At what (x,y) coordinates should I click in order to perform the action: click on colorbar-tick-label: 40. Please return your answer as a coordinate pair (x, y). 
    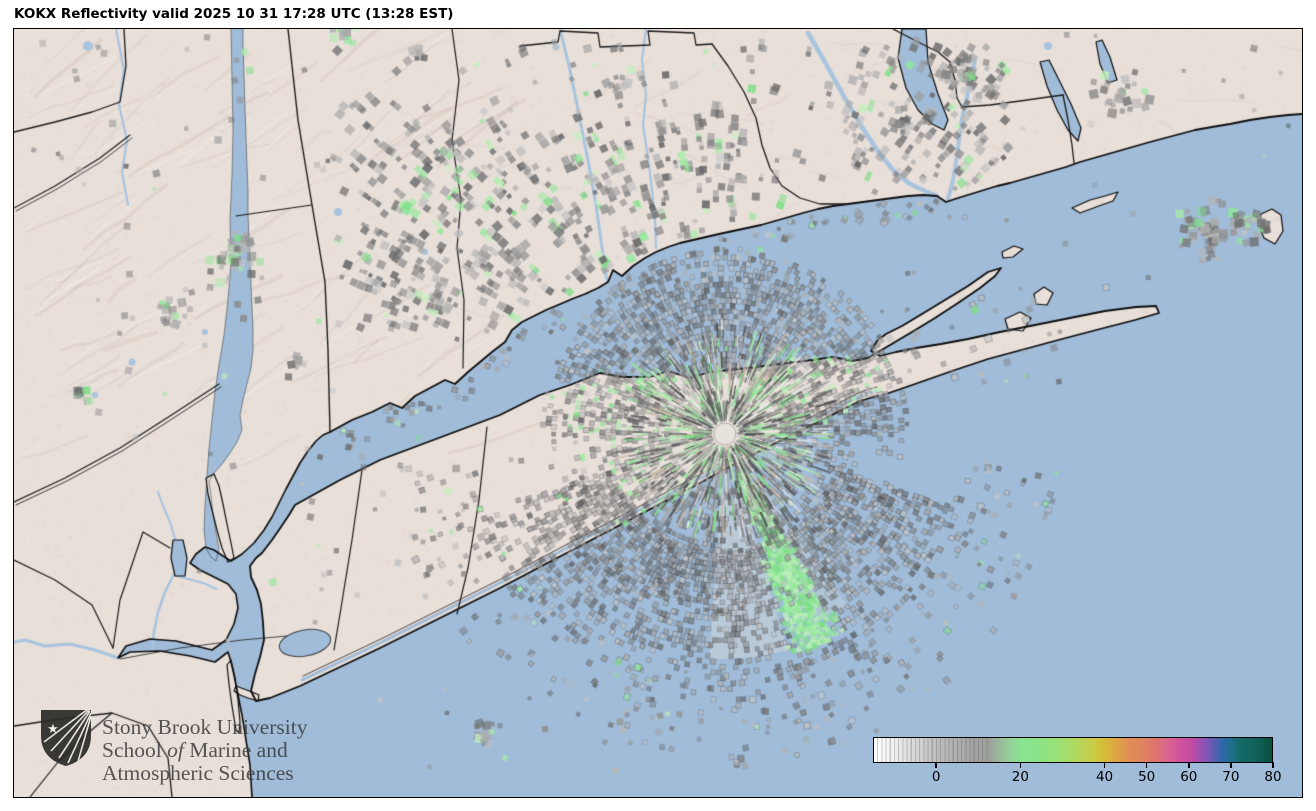
    Looking at the image, I should click on (1104, 777).